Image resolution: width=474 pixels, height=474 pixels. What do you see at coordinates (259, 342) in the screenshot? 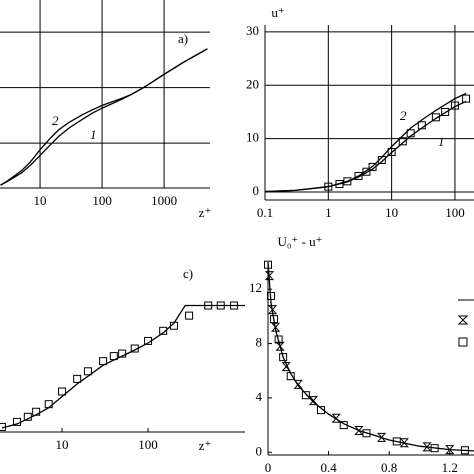
I see `y-tick-label: 8` at bounding box center [259, 342].